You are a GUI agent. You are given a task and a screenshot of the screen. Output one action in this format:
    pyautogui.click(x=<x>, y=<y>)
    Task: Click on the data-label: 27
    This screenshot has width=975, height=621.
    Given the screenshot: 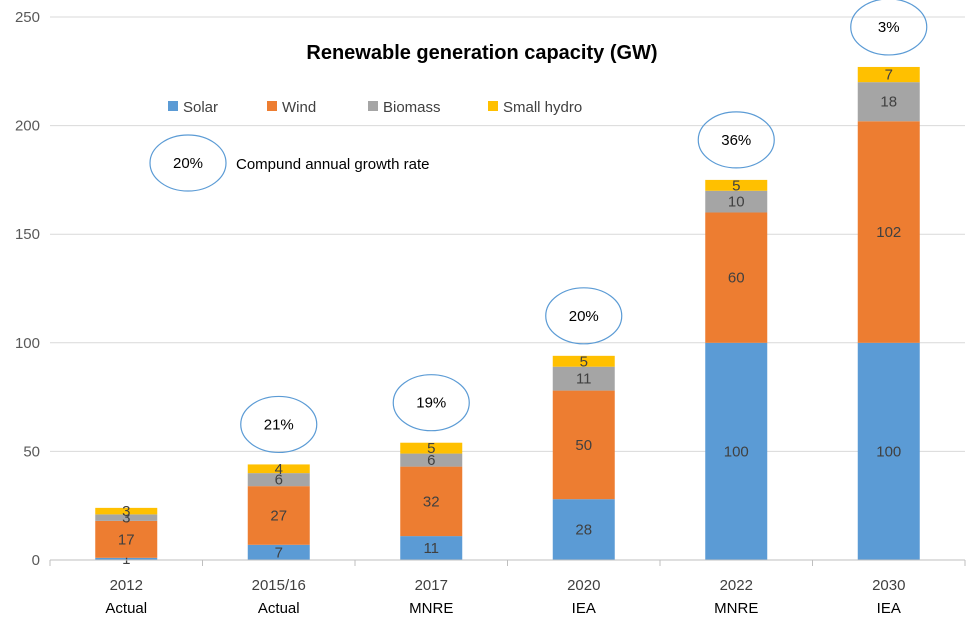 What is the action you would take?
    pyautogui.click(x=278, y=515)
    